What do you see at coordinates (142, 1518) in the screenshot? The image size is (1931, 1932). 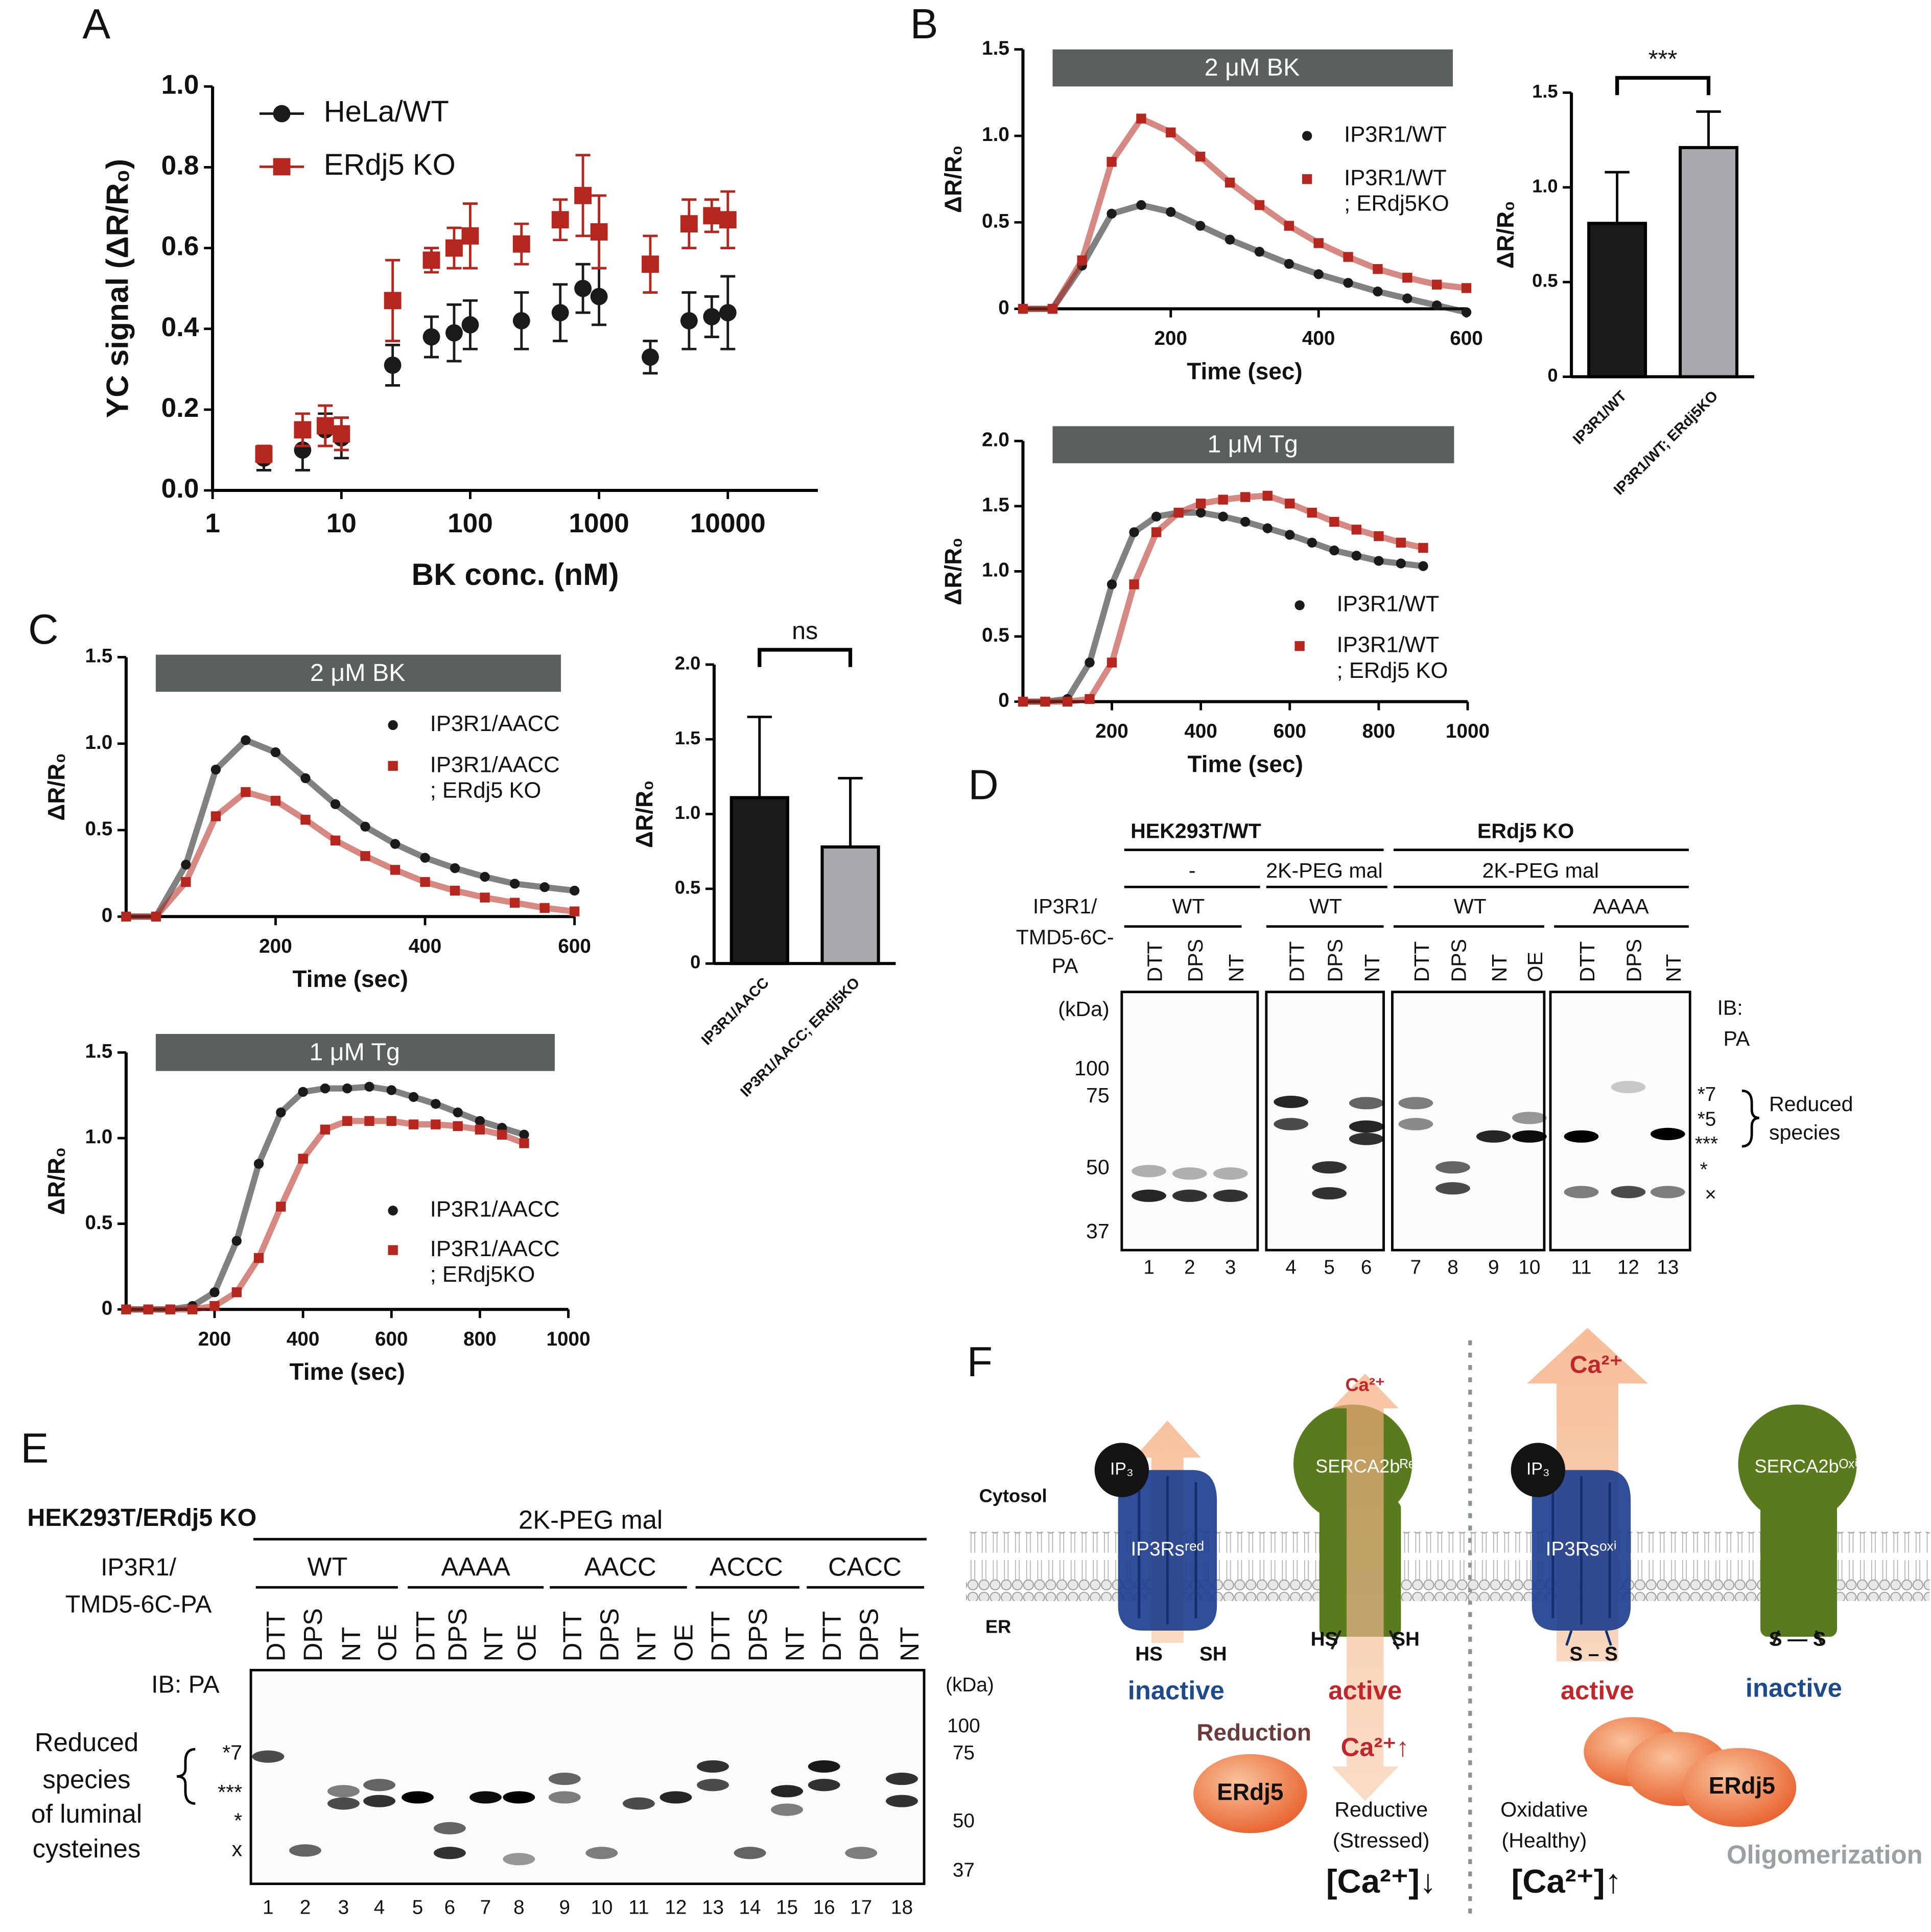 I see `blot-title: HEK293T/ERdj5 KO` at bounding box center [142, 1518].